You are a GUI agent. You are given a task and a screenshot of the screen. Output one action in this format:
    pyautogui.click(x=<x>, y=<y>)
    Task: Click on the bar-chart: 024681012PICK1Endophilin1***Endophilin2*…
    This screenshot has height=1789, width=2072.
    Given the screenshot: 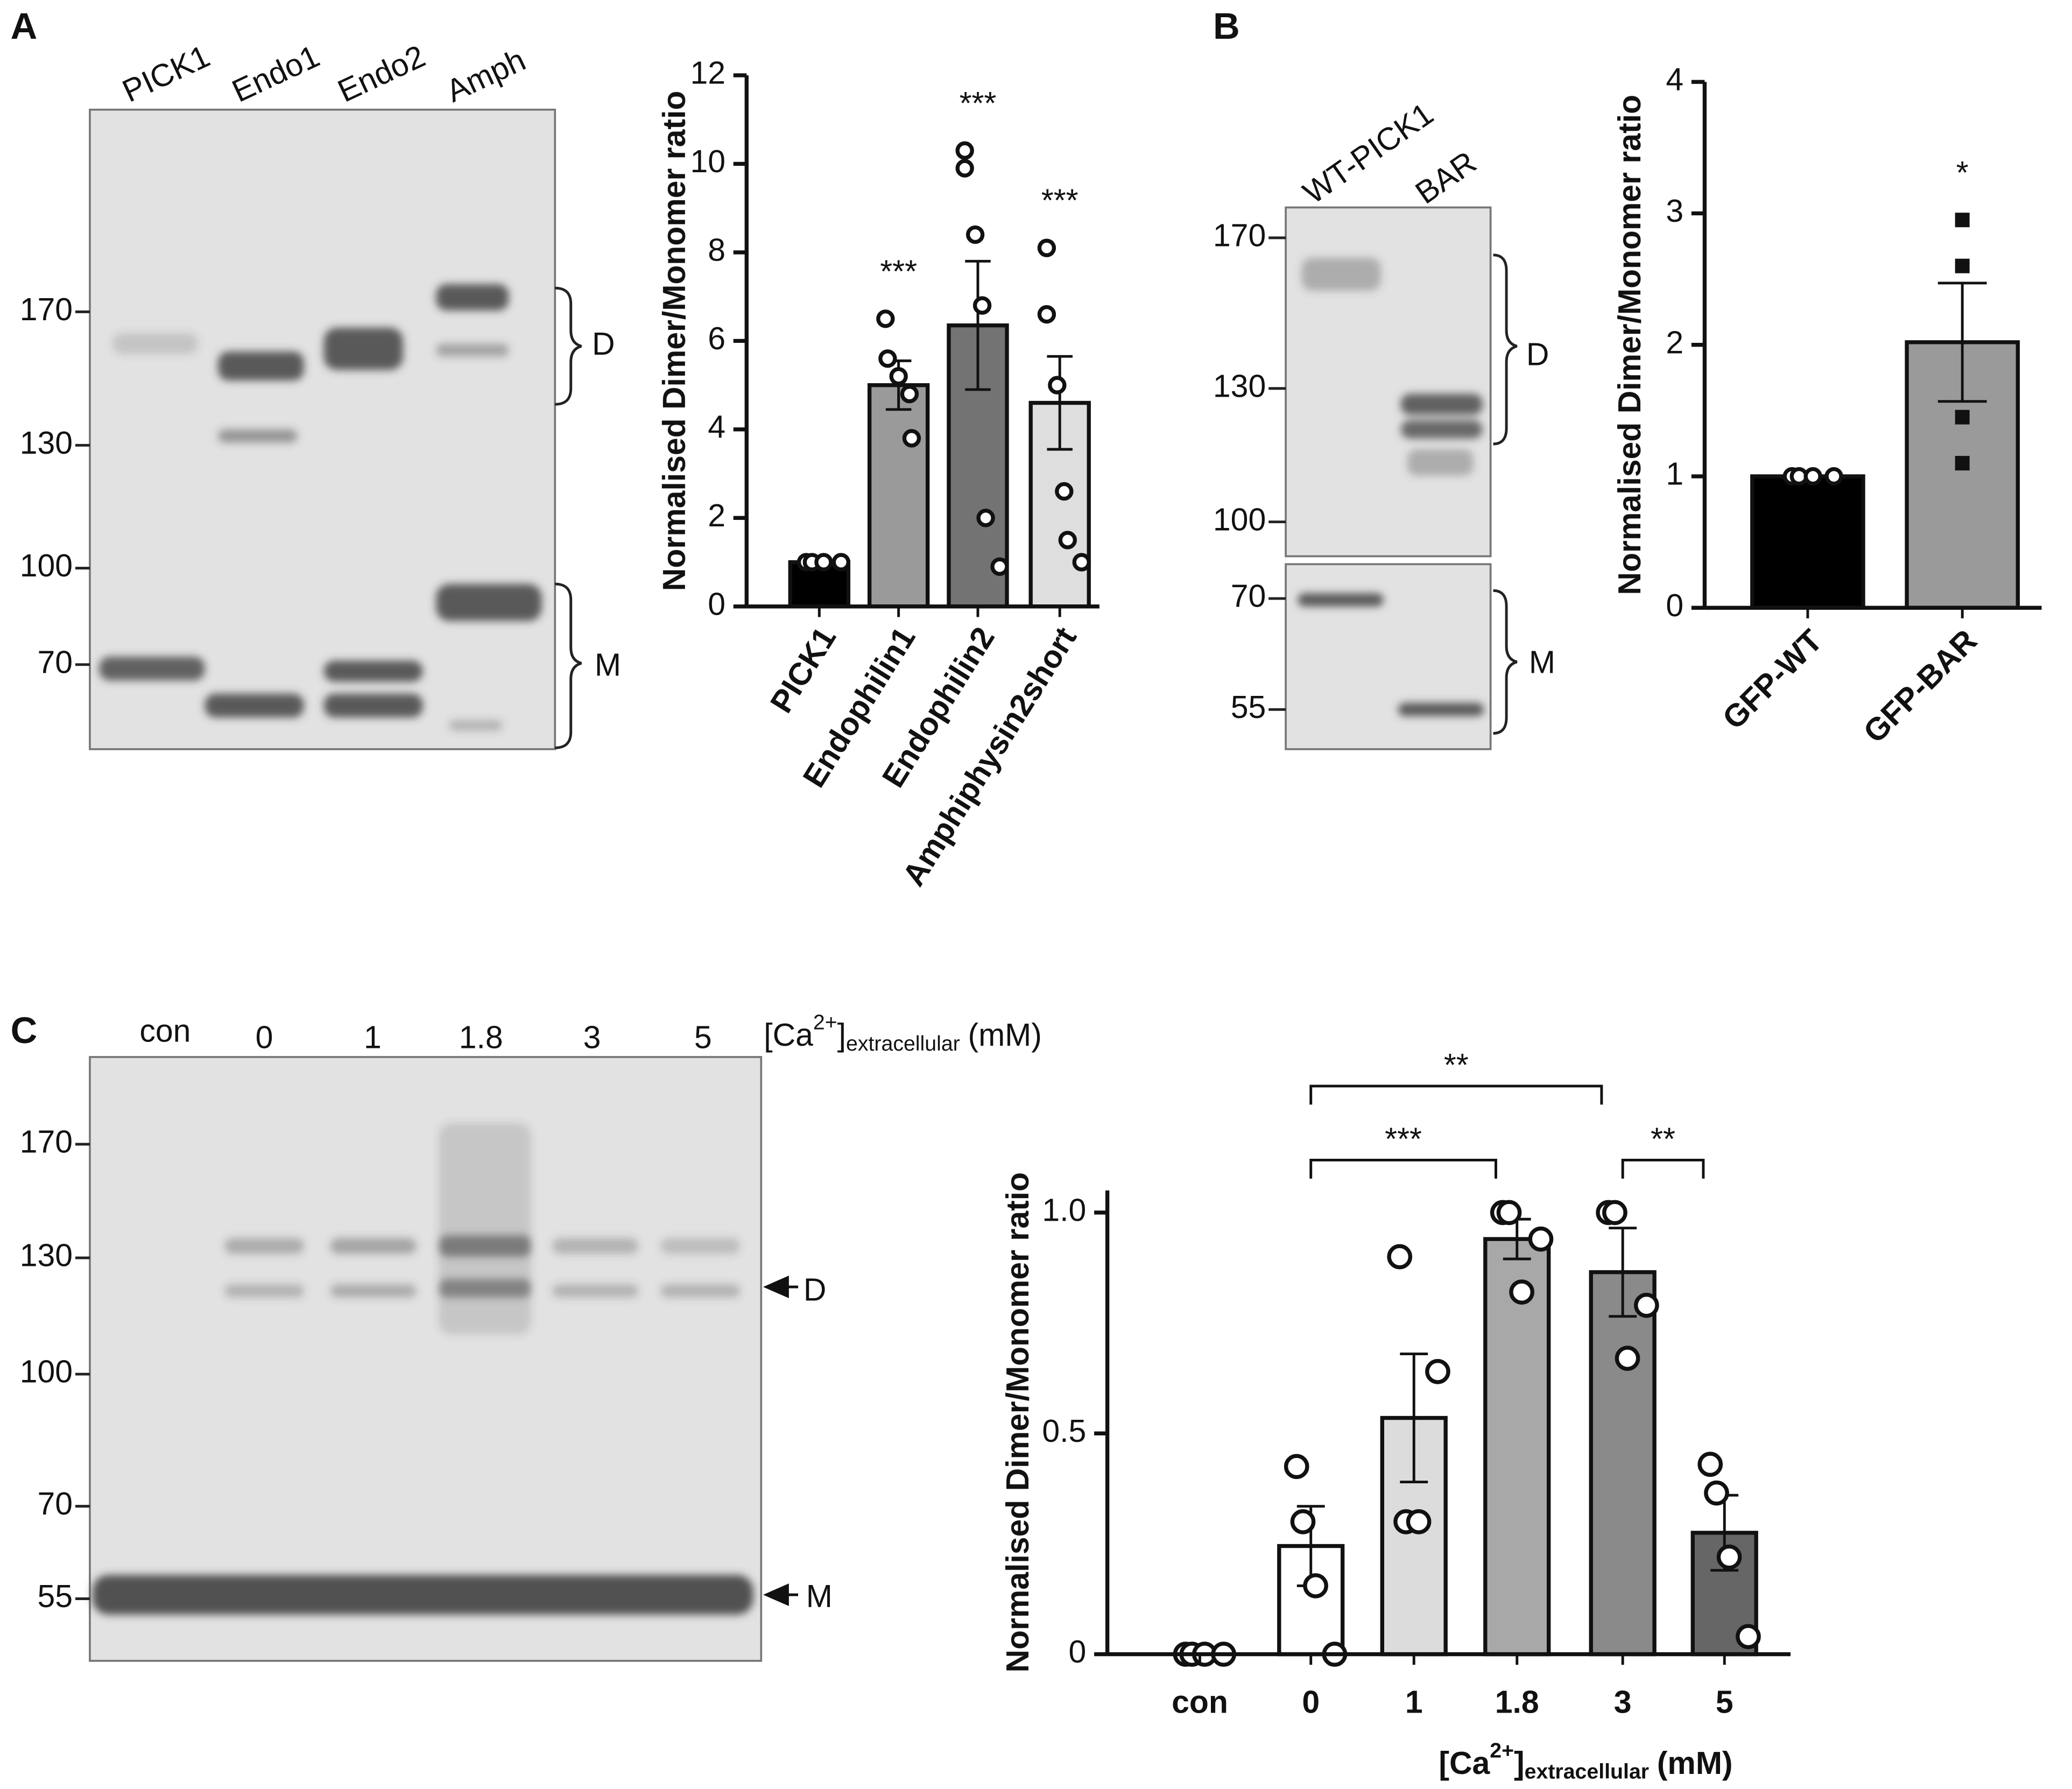 What is the action you would take?
    pyautogui.click(x=878, y=473)
    